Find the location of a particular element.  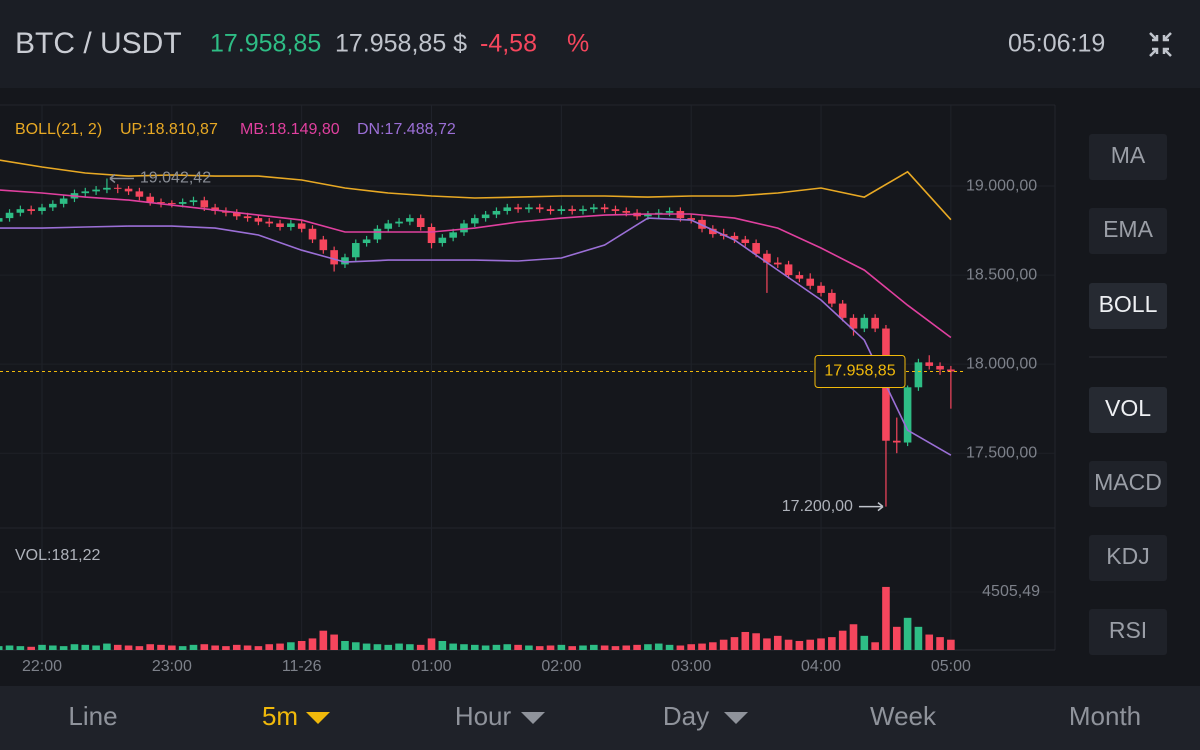

indicator-button-label: BOLL is located at coordinates (1128, 304).